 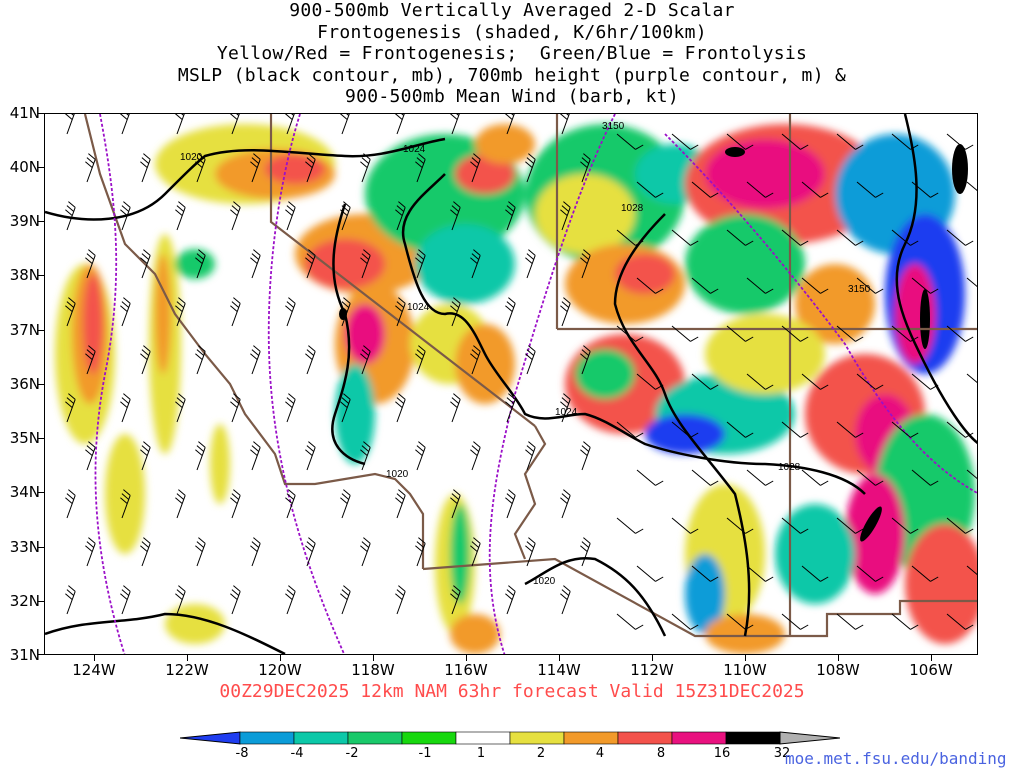 I want to click on lon-label-110w: 110W, so click(x=745, y=670).